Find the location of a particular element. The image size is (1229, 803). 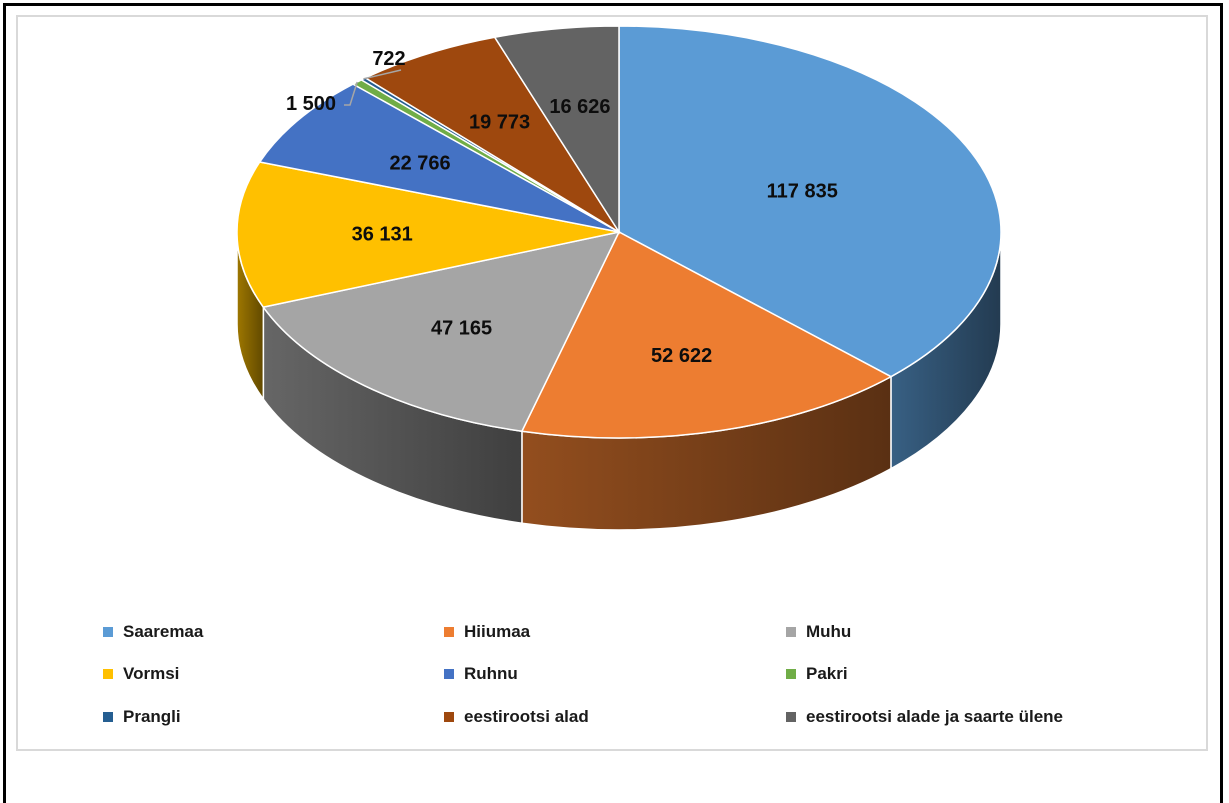

data-label-eestirootsi-alad: 19 773 is located at coordinates (499, 123).